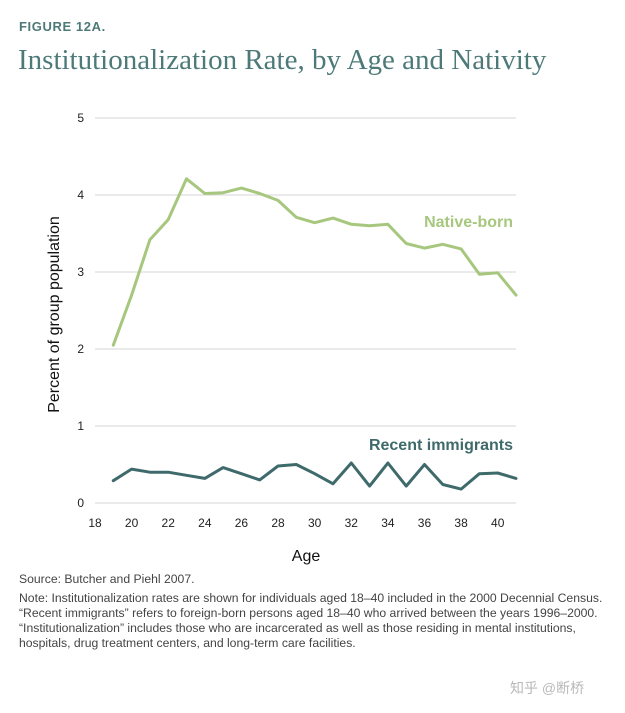 The width and height of the screenshot is (625, 713). Describe the element at coordinates (80, 349) in the screenshot. I see `y-tick-label: 2` at that location.